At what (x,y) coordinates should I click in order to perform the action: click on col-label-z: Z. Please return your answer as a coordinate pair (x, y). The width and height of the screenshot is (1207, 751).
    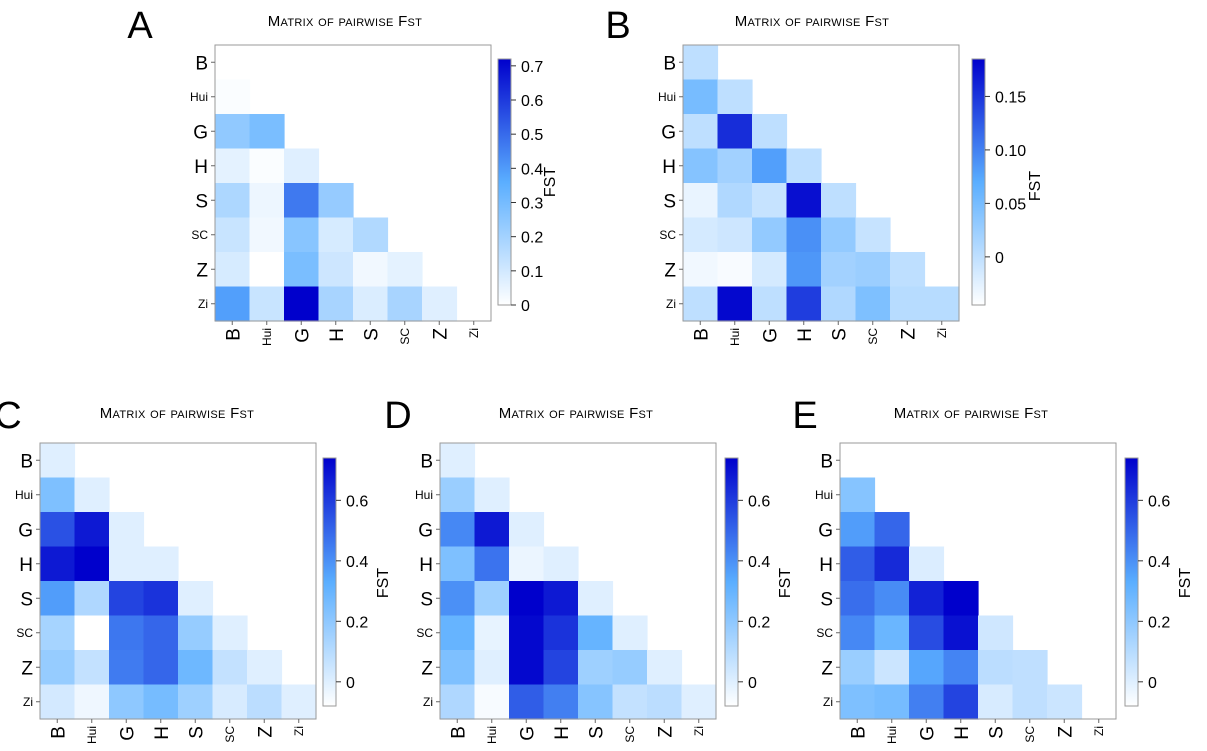
    Looking at the image, I should click on (1065, 732).